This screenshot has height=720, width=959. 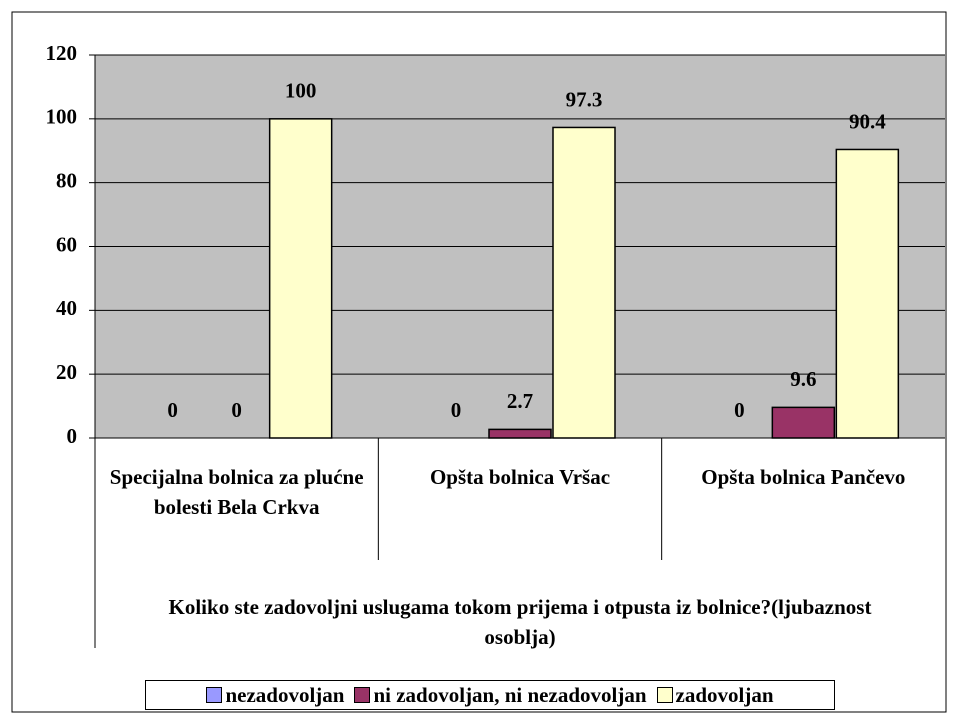 I want to click on y-tick-label: 80, so click(x=66, y=180).